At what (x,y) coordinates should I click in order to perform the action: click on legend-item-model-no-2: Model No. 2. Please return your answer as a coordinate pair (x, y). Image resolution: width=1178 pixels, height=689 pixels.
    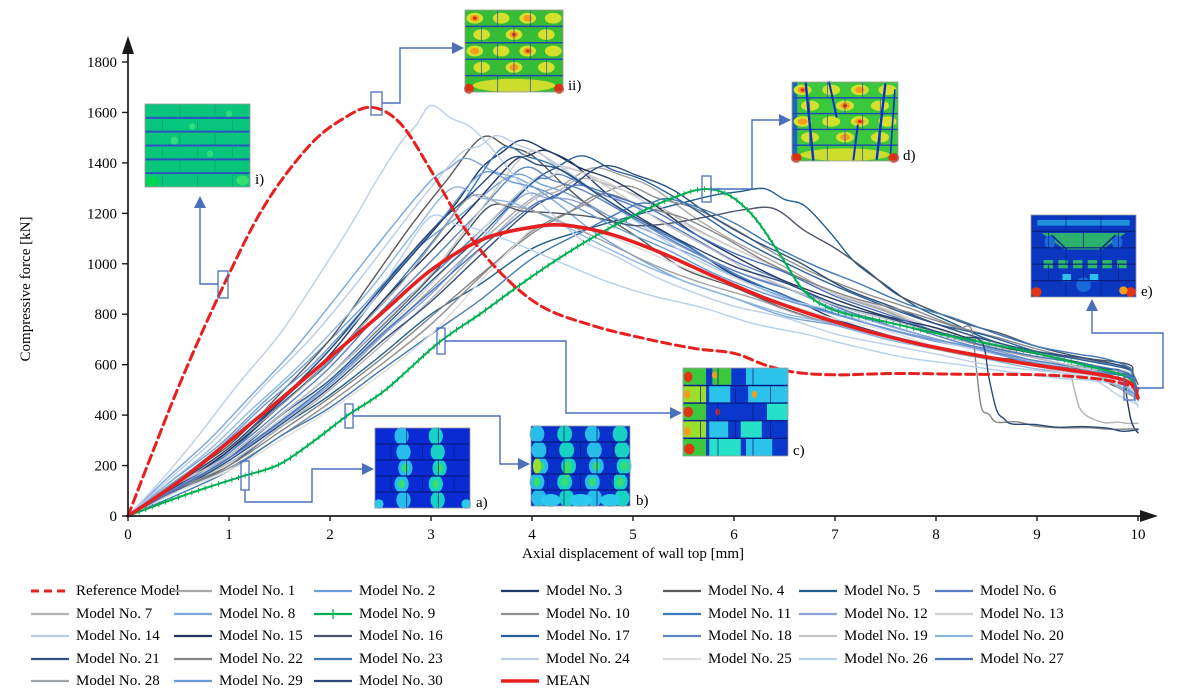
    Looking at the image, I should click on (374, 591).